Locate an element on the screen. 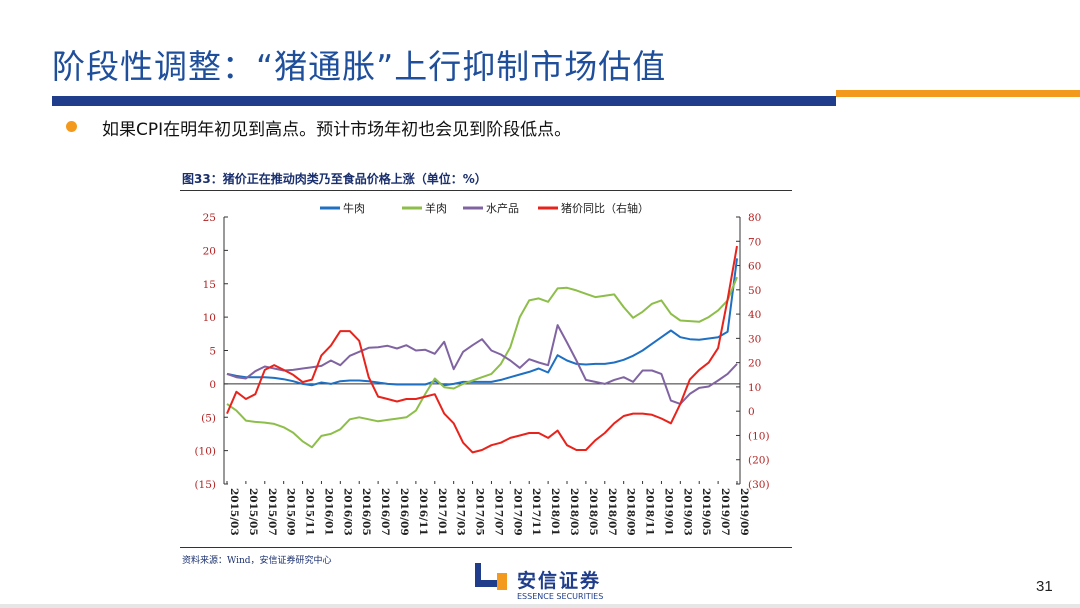 The width and height of the screenshot is (1080, 608). y-left-tick-label: (15) is located at coordinates (205, 485).